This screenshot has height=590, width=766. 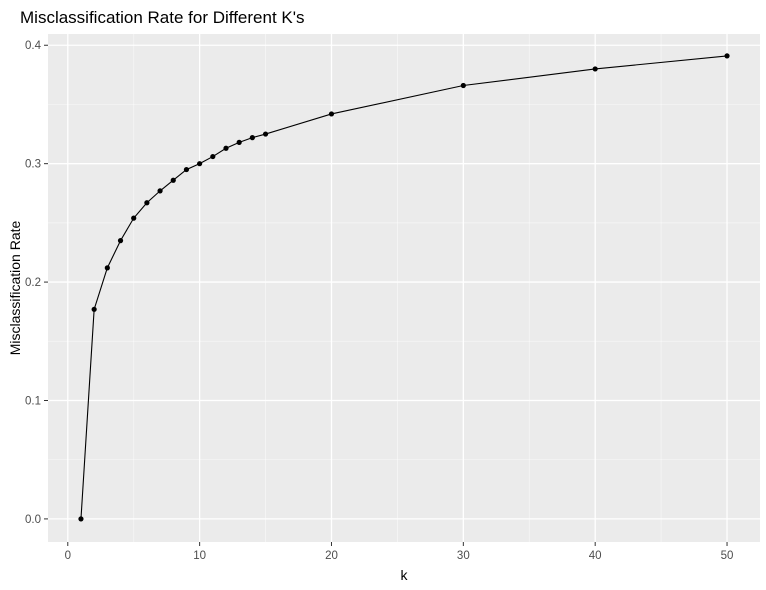 What do you see at coordinates (399, 552) in the screenshot?
I see `x-axis: 0 10 20 30 40 50` at bounding box center [399, 552].